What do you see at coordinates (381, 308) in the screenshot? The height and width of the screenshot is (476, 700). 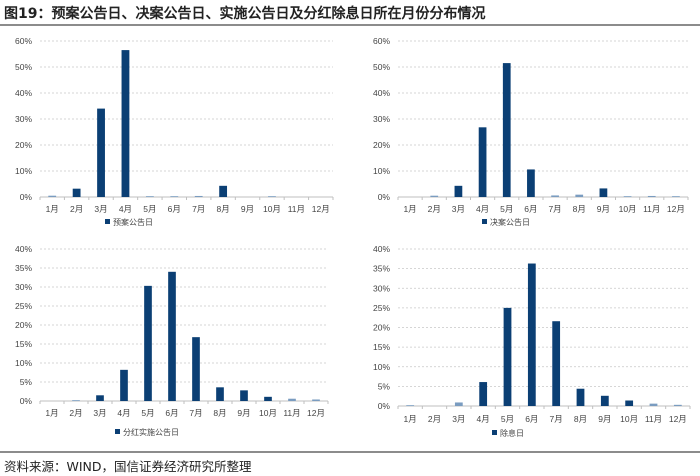 I see `y-tick-label: 25%` at bounding box center [381, 308].